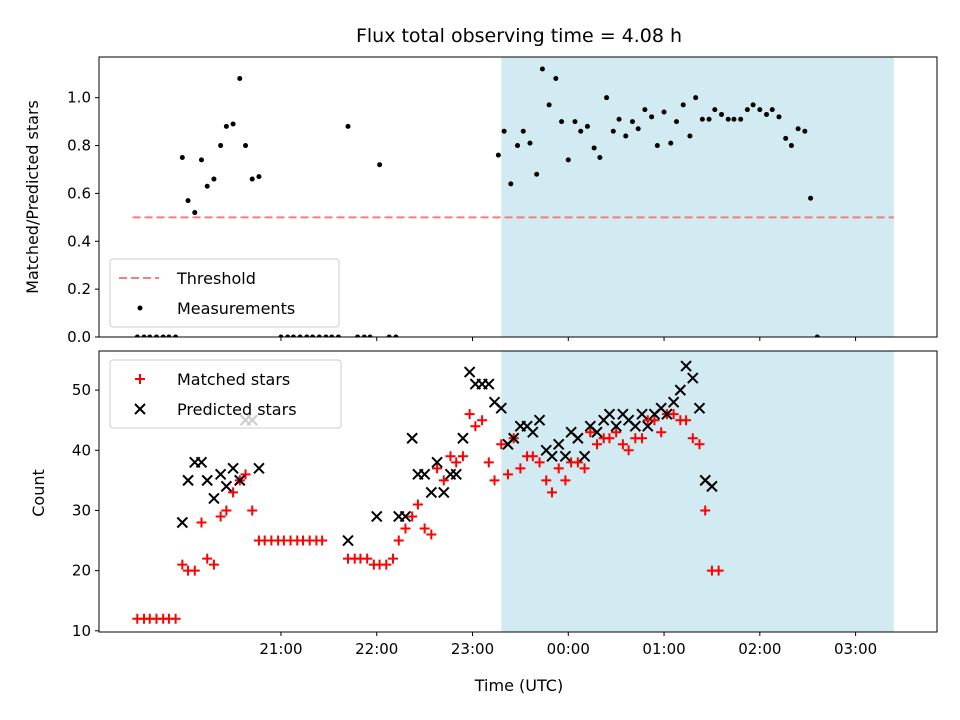 The width and height of the screenshot is (960, 720). What do you see at coordinates (79, 193) in the screenshot?
I see `top-y-tick-label: 0.6` at bounding box center [79, 193].